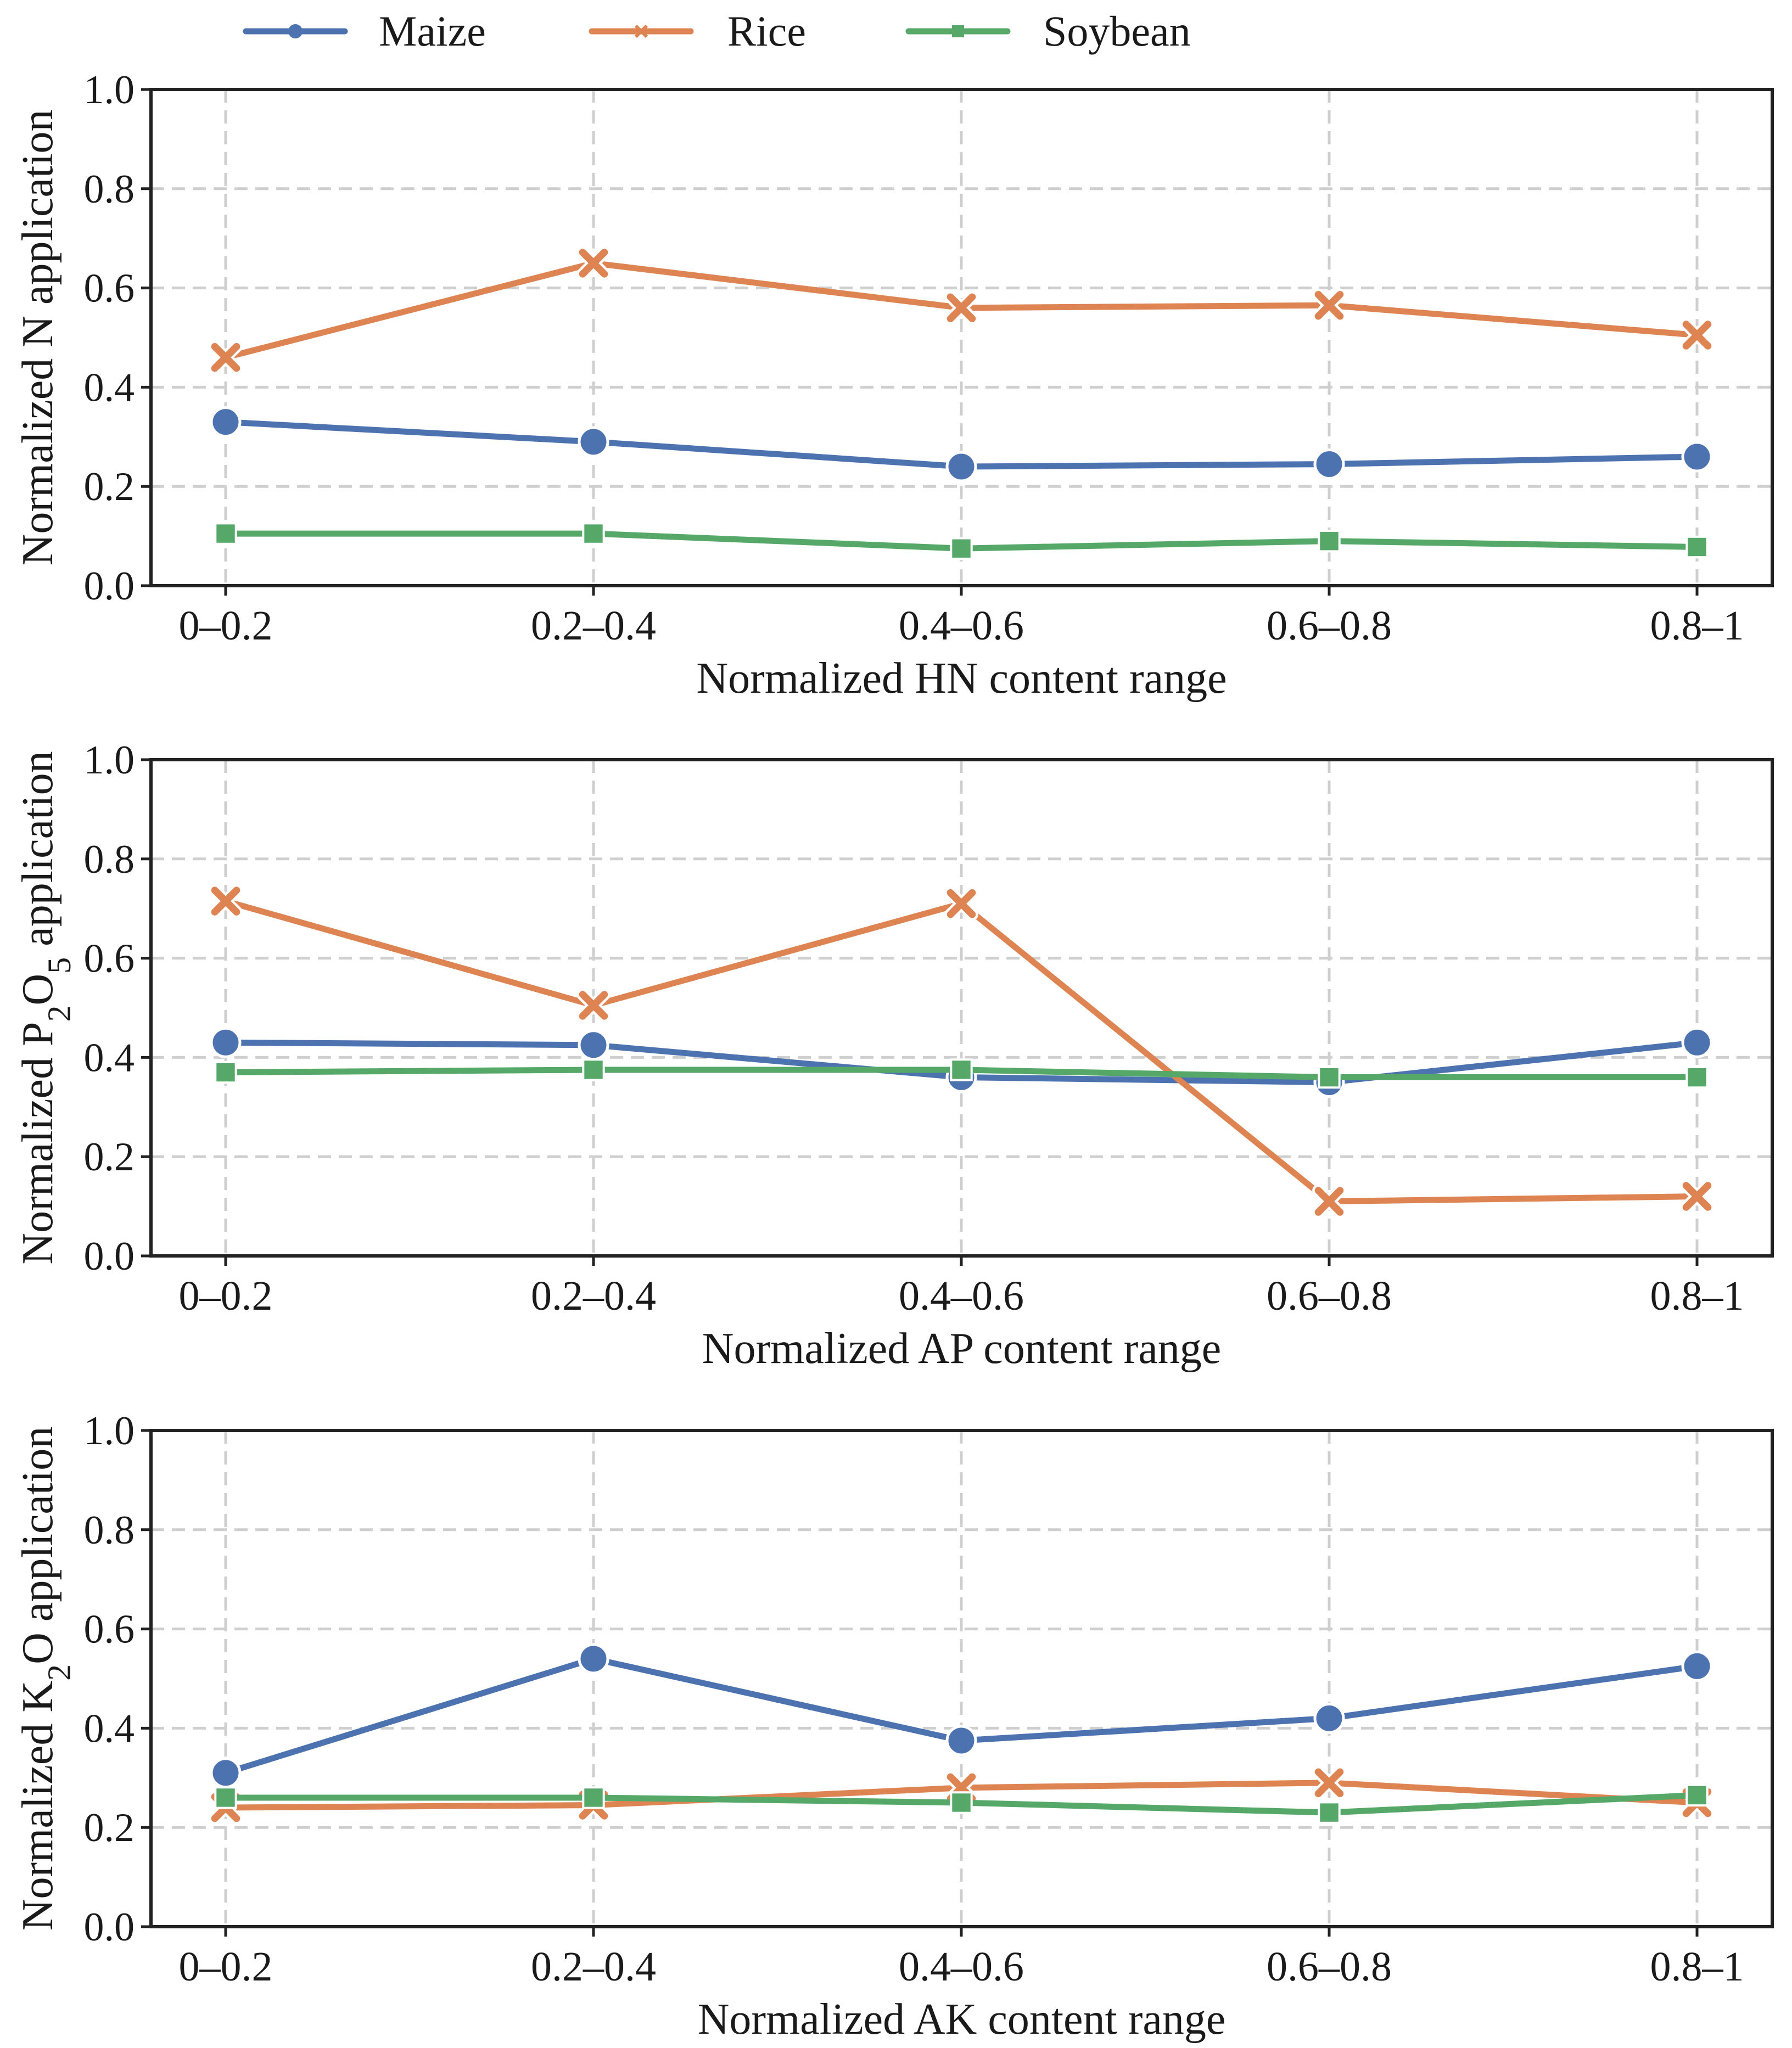  I want to click on x-tick-label: 0.8–1, so click(1697, 1967).